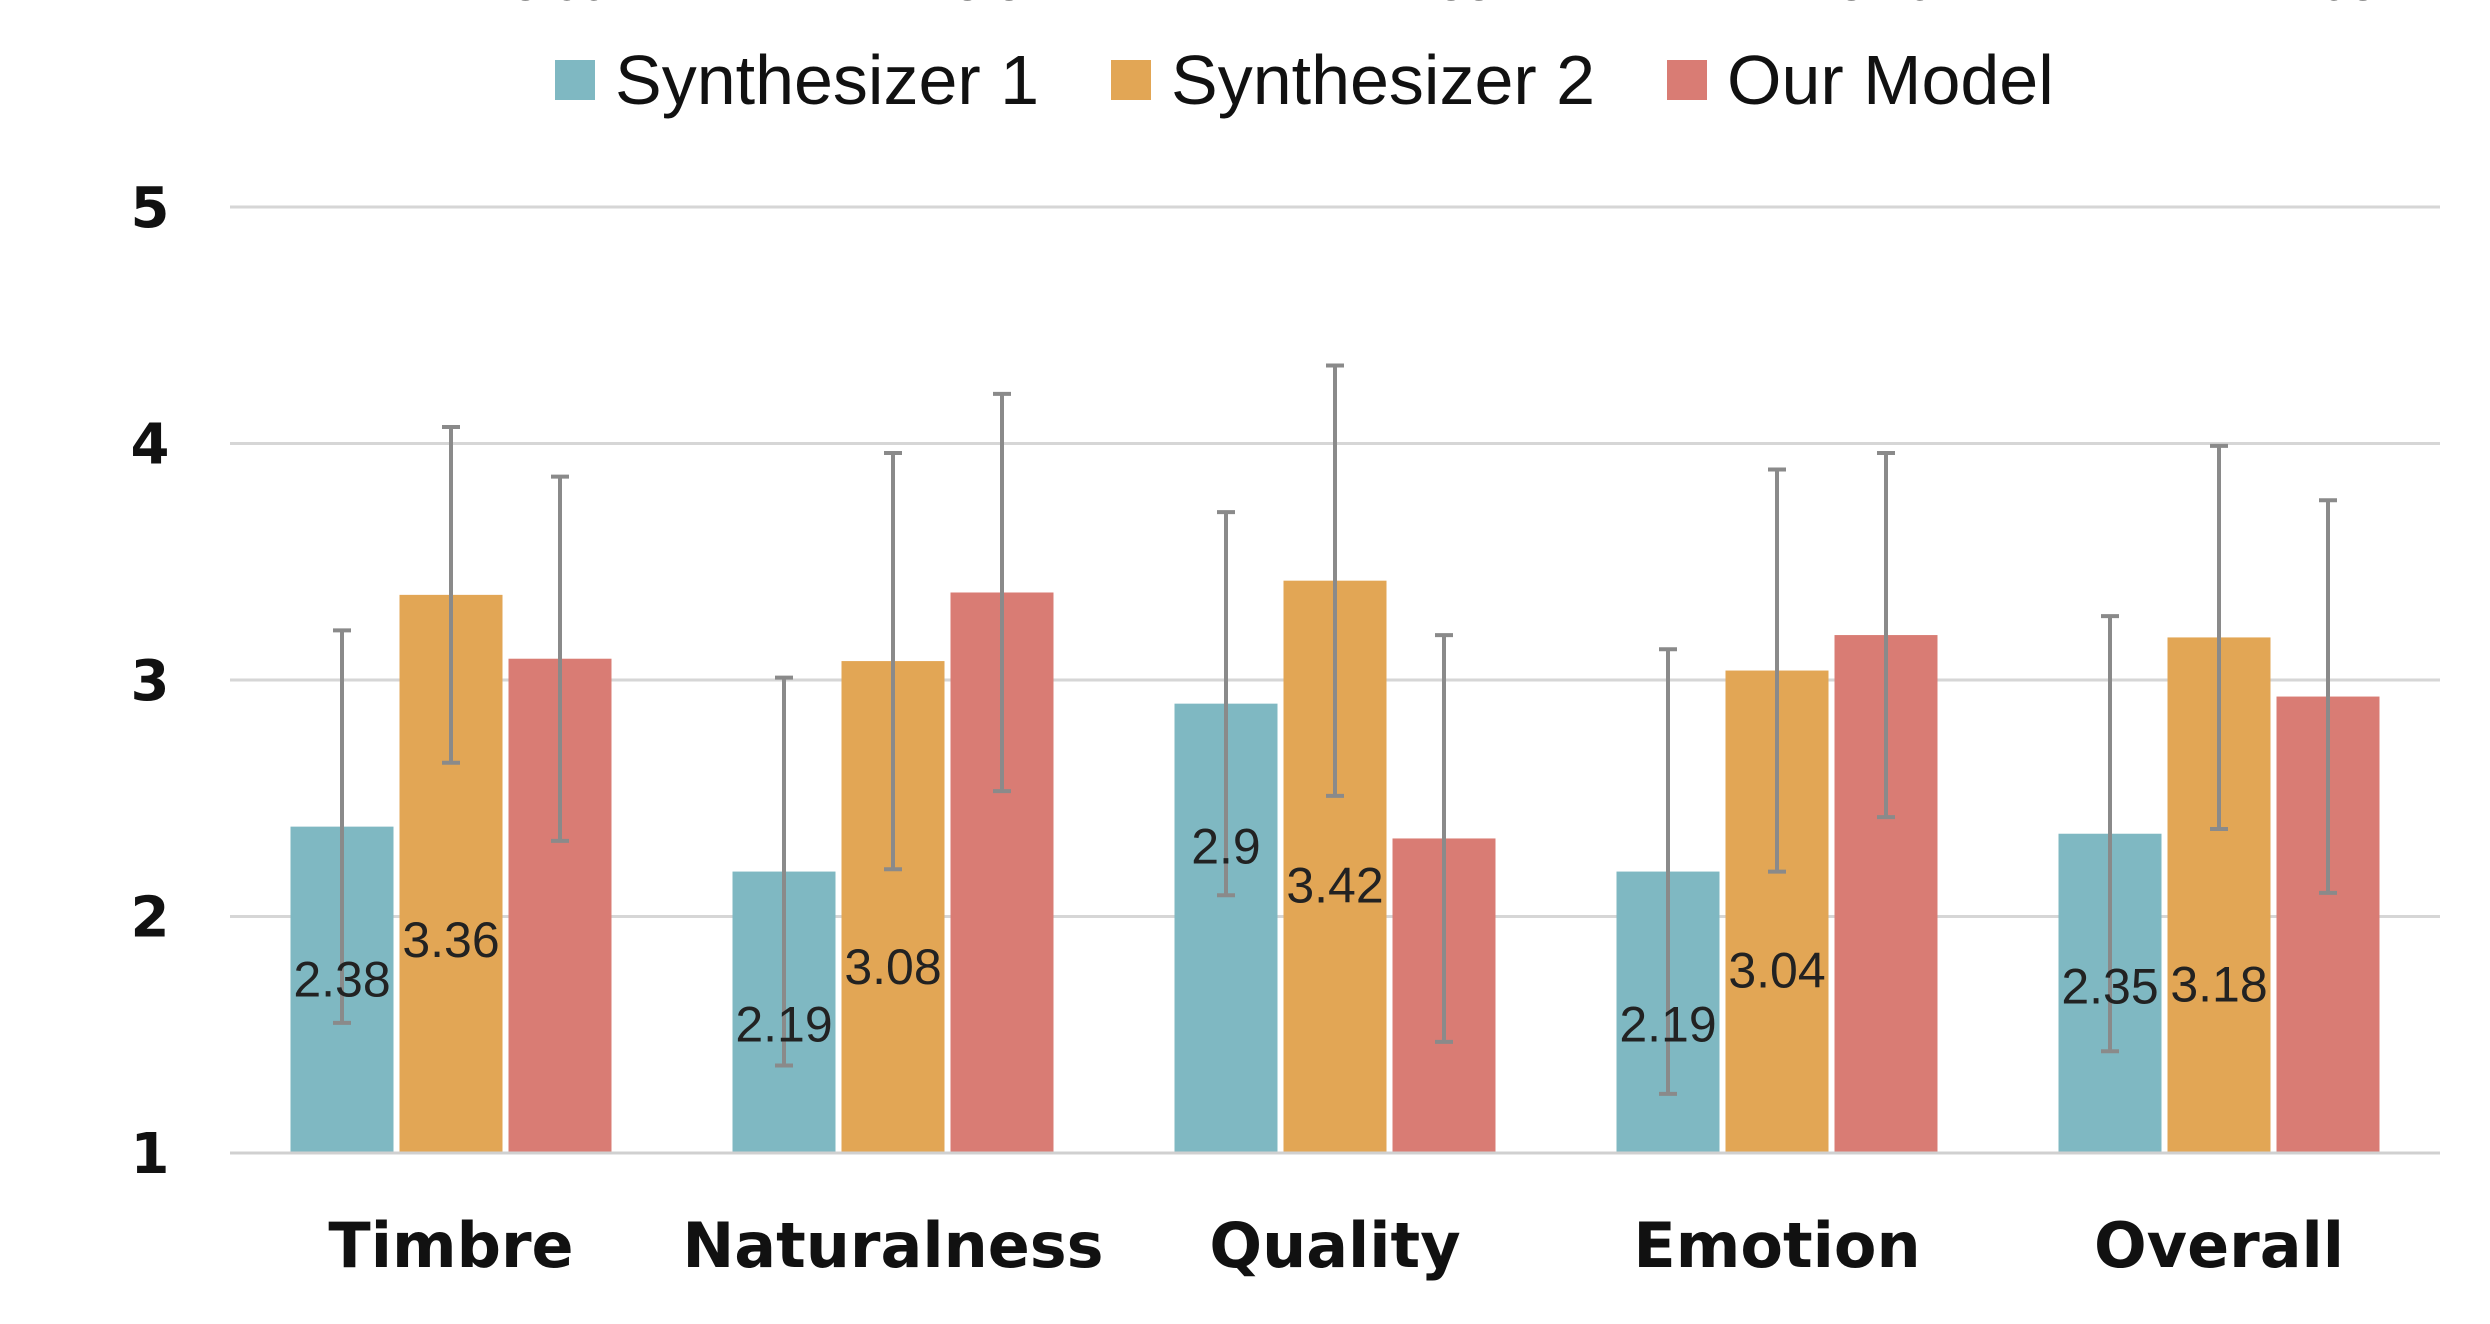 The image size is (2490, 1324). What do you see at coordinates (1667, 1025) in the screenshot?
I see `data-label-synthesizer-1-emotion: 2.19` at bounding box center [1667, 1025].